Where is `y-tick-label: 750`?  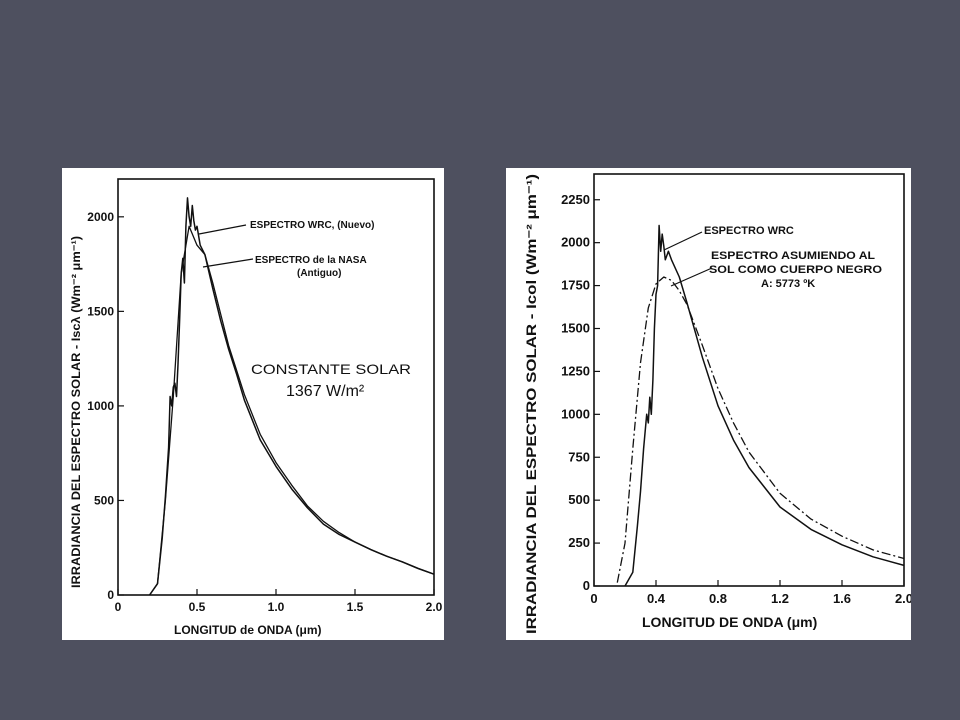 y-tick-label: 750 is located at coordinates (579, 456).